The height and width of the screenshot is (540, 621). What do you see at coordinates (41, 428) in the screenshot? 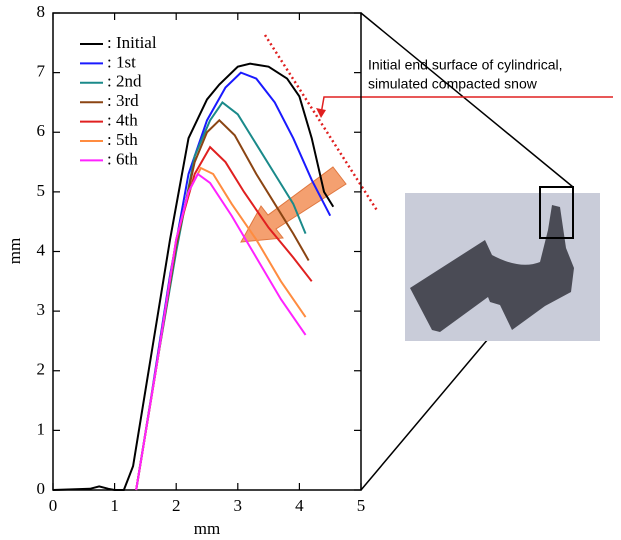
I see `y-tick-label: 1` at bounding box center [41, 428].